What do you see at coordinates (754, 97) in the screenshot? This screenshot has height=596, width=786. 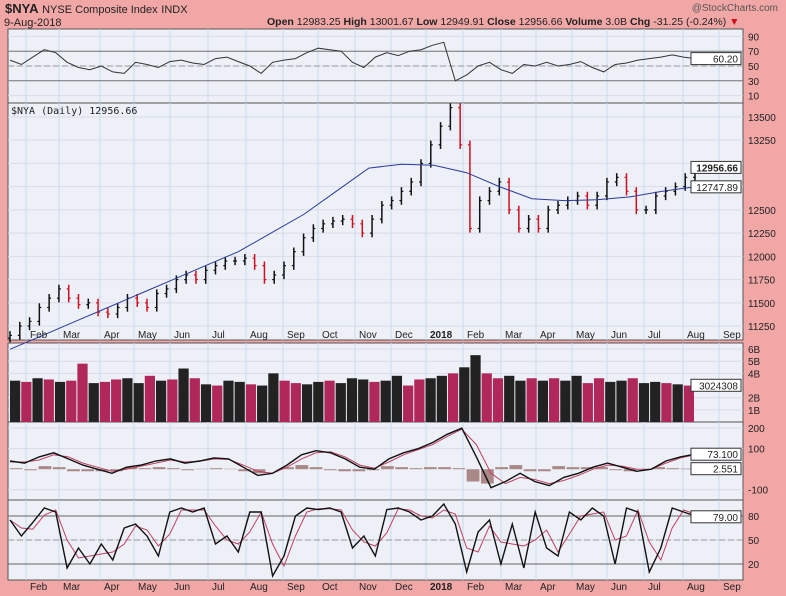 I see `rsi-tick-label: 10` at bounding box center [754, 97].